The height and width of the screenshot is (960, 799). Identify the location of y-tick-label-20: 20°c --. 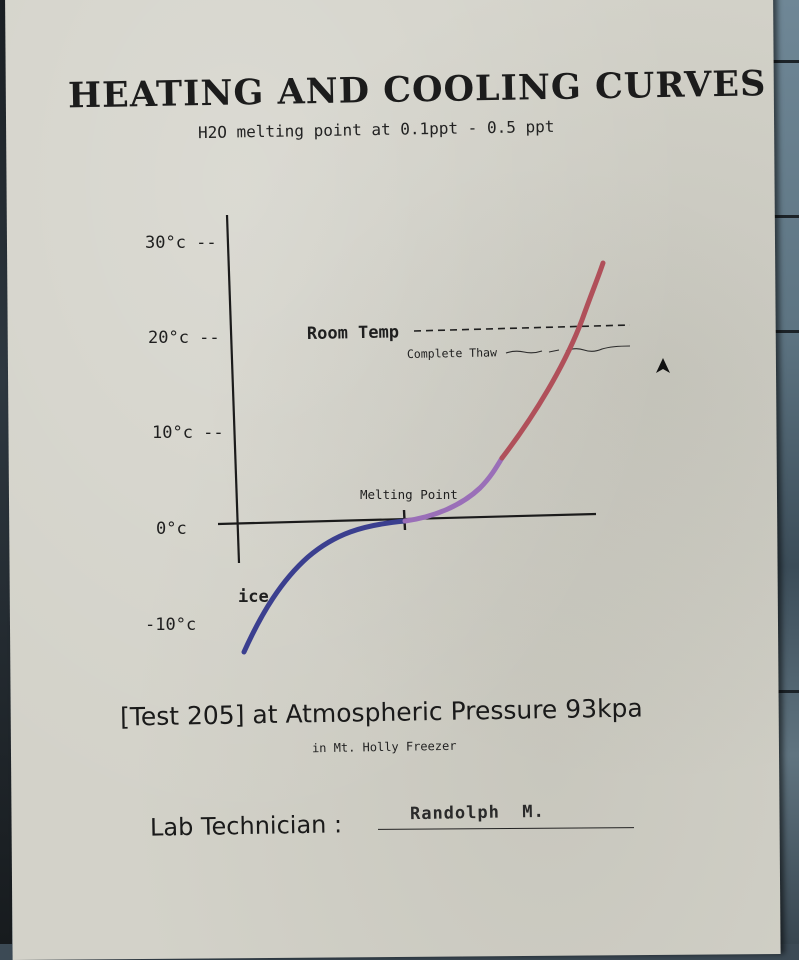
(184, 338).